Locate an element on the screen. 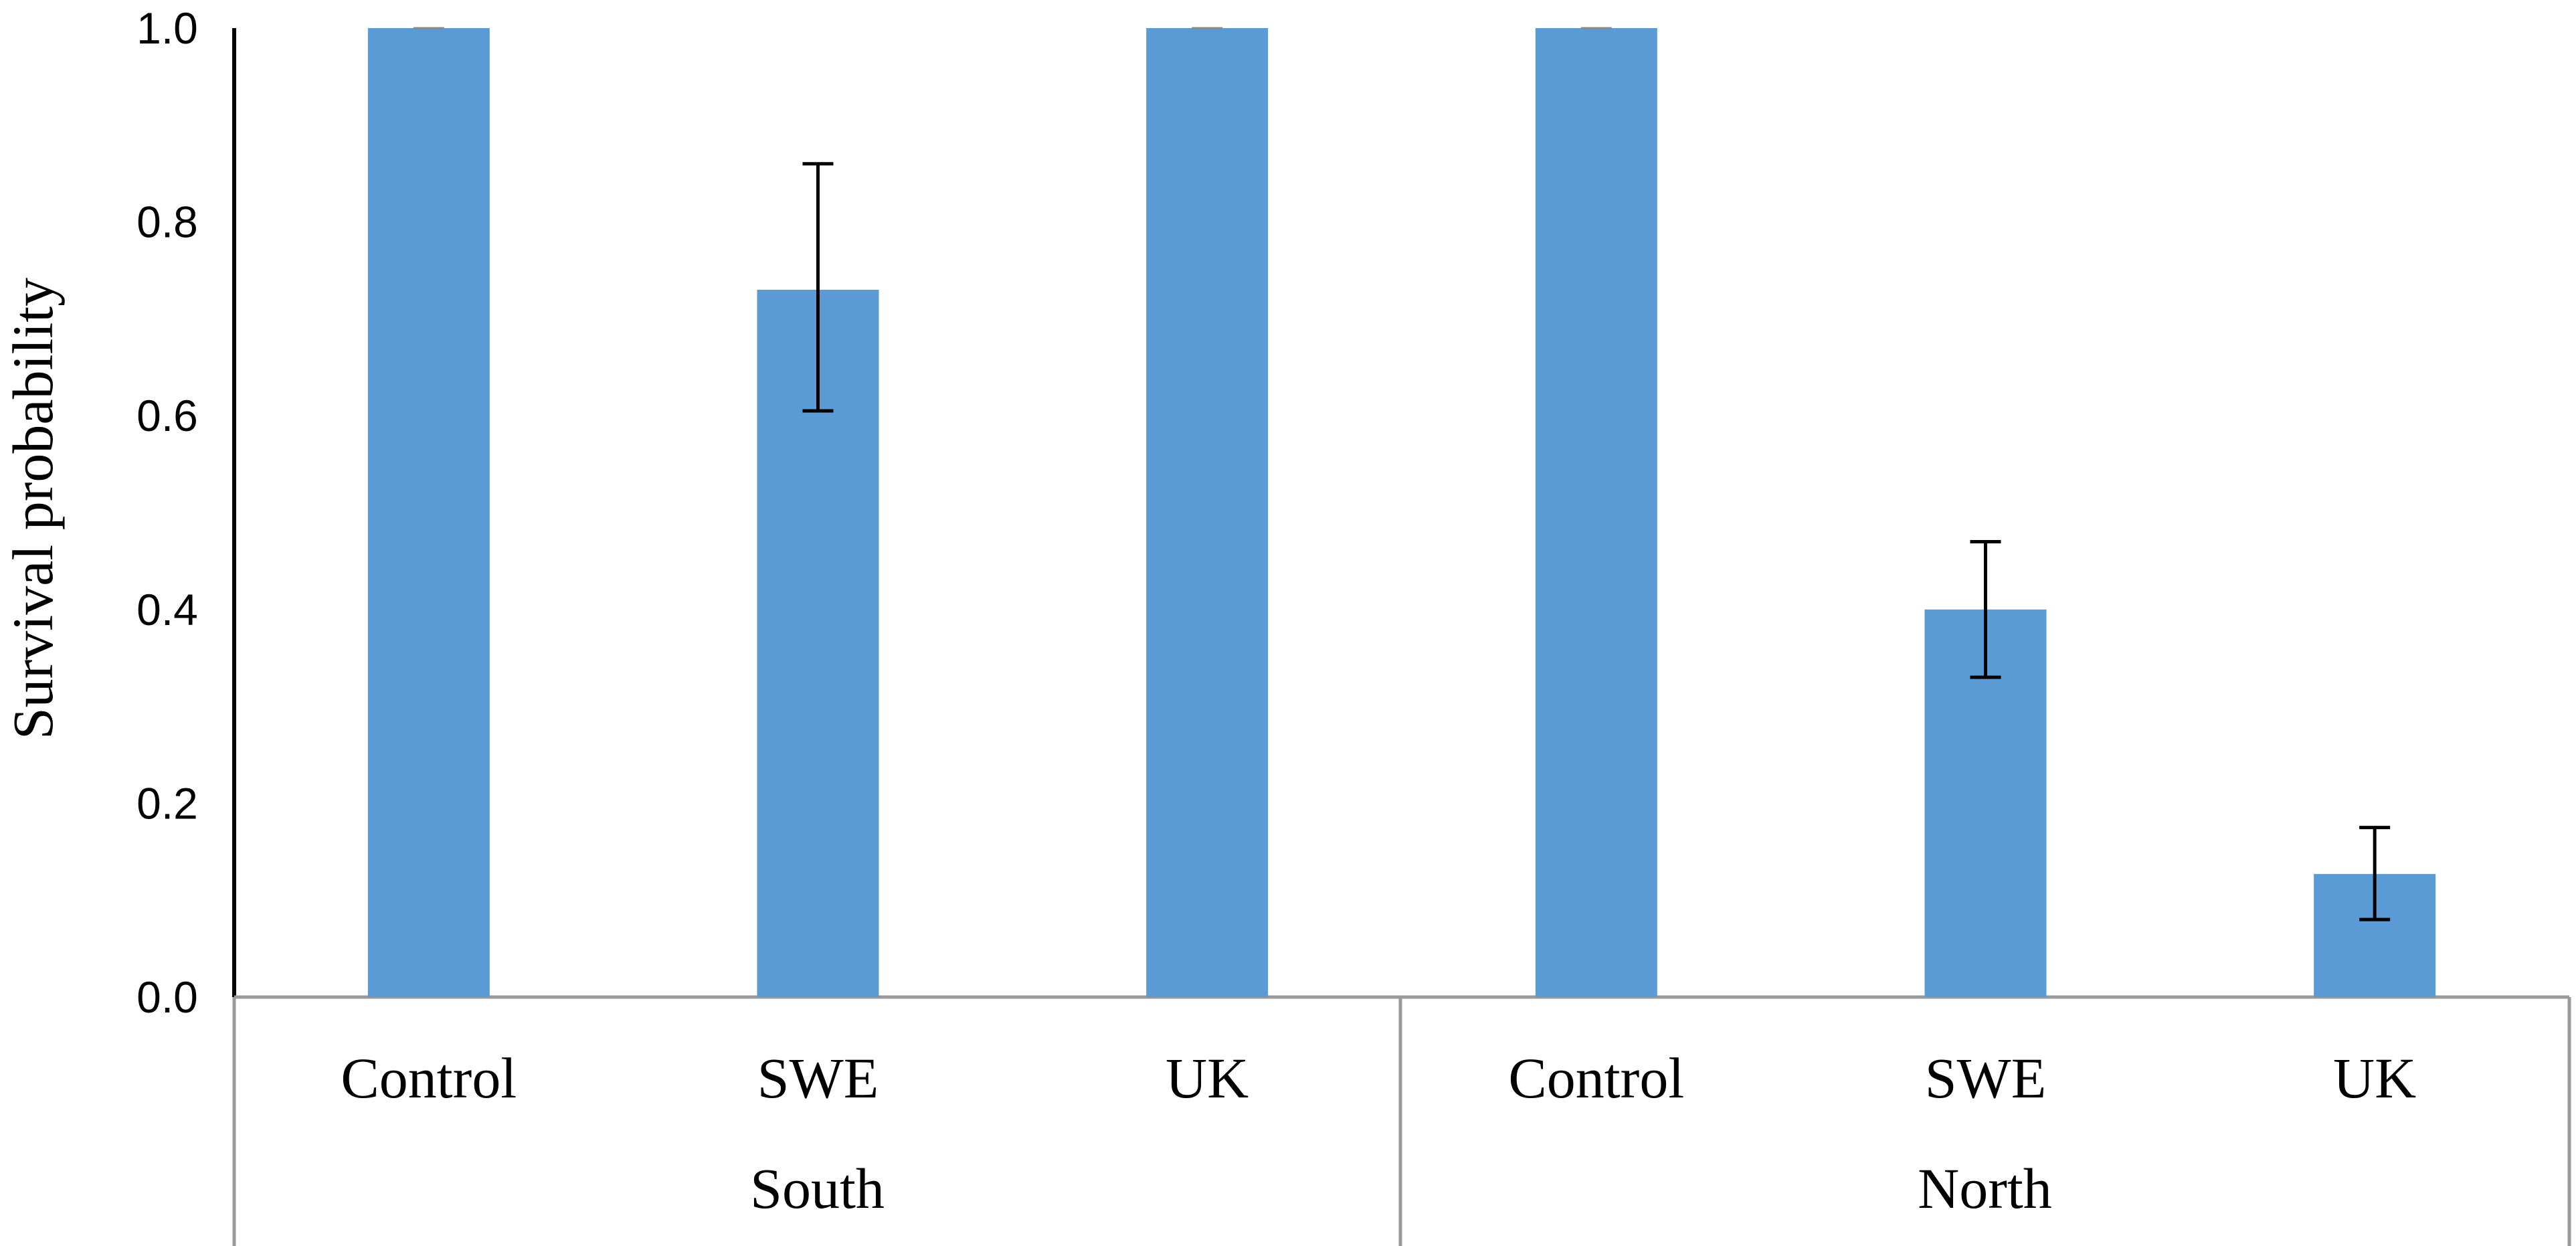 This screenshot has height=1246, width=2576. y-tick-label: 0.8 is located at coordinates (167, 222).